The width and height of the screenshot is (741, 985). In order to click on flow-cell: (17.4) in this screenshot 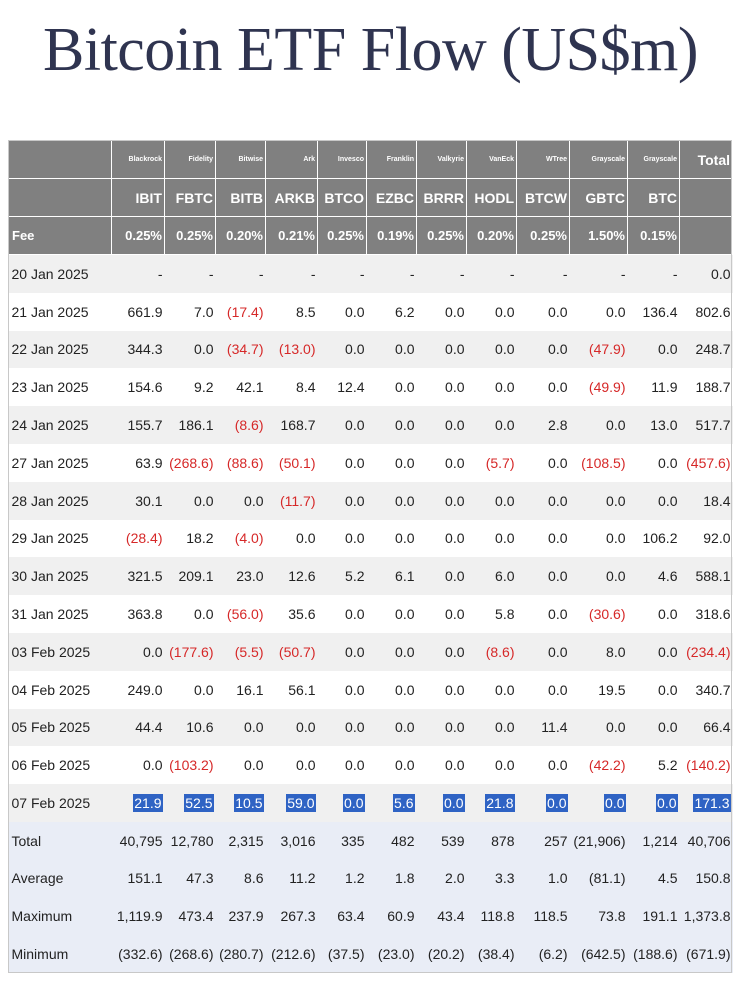, I will do `click(241, 312)`.